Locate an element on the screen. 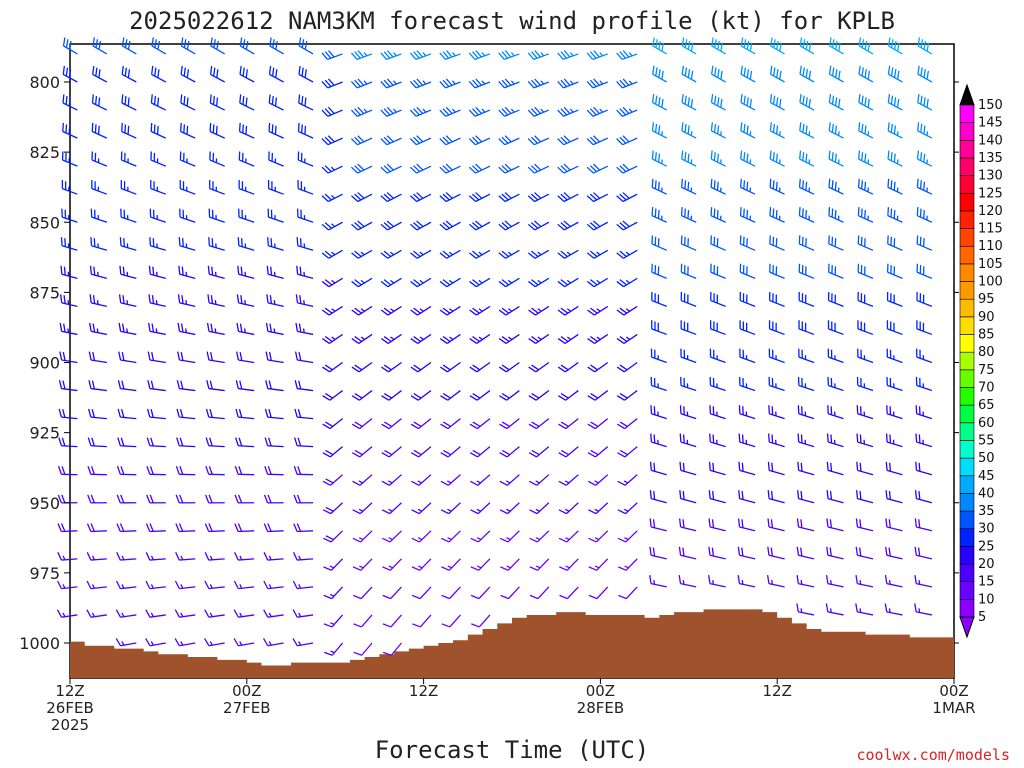  terrain-layer is located at coordinates (512, 643).